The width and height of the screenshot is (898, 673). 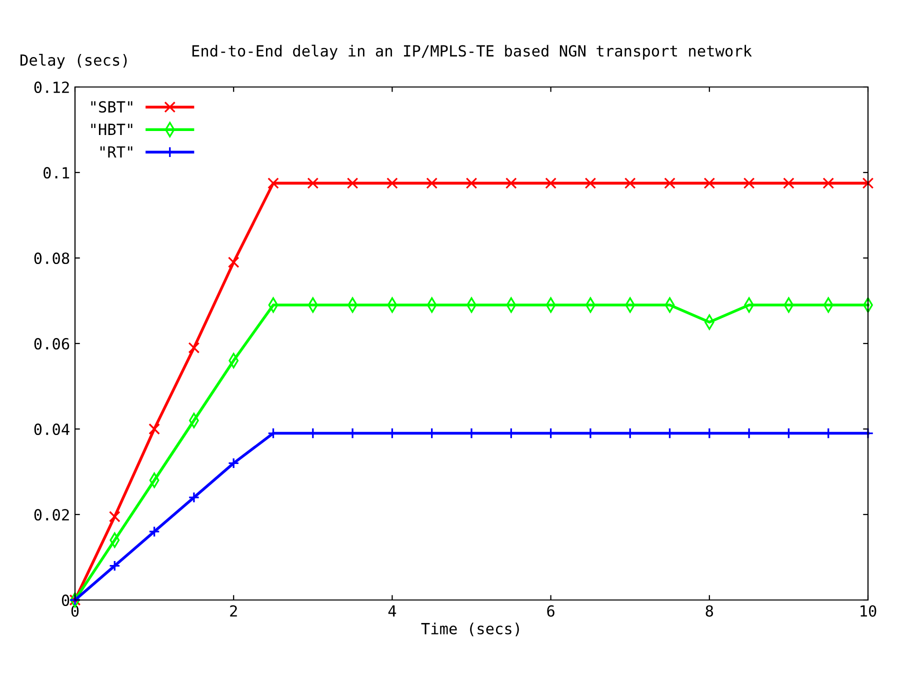 What do you see at coordinates (472, 52) in the screenshot?
I see `chart-title: End-to-End delay in an IP/MPLS-TE based NGN transport network` at bounding box center [472, 52].